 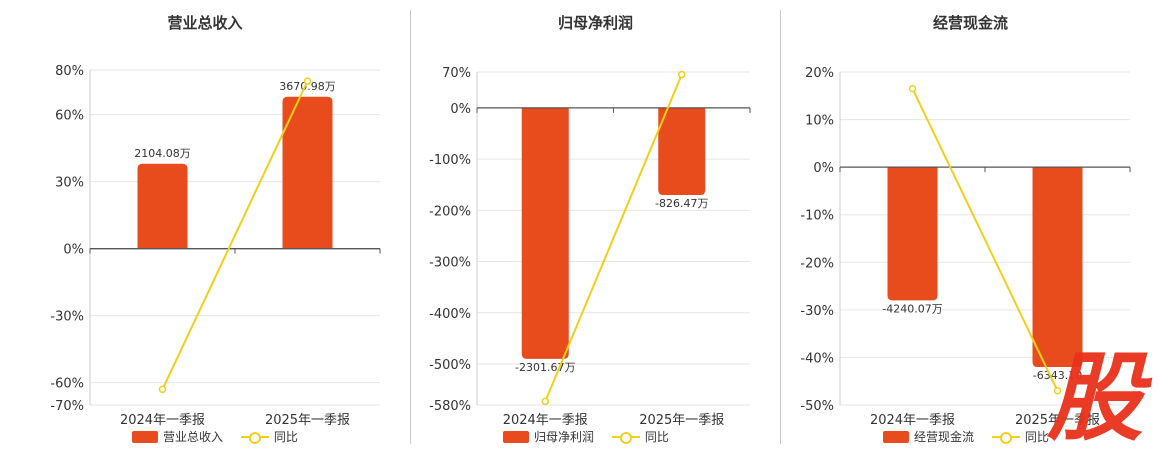 I want to click on y-tick-label: 70%, so click(x=456, y=73).